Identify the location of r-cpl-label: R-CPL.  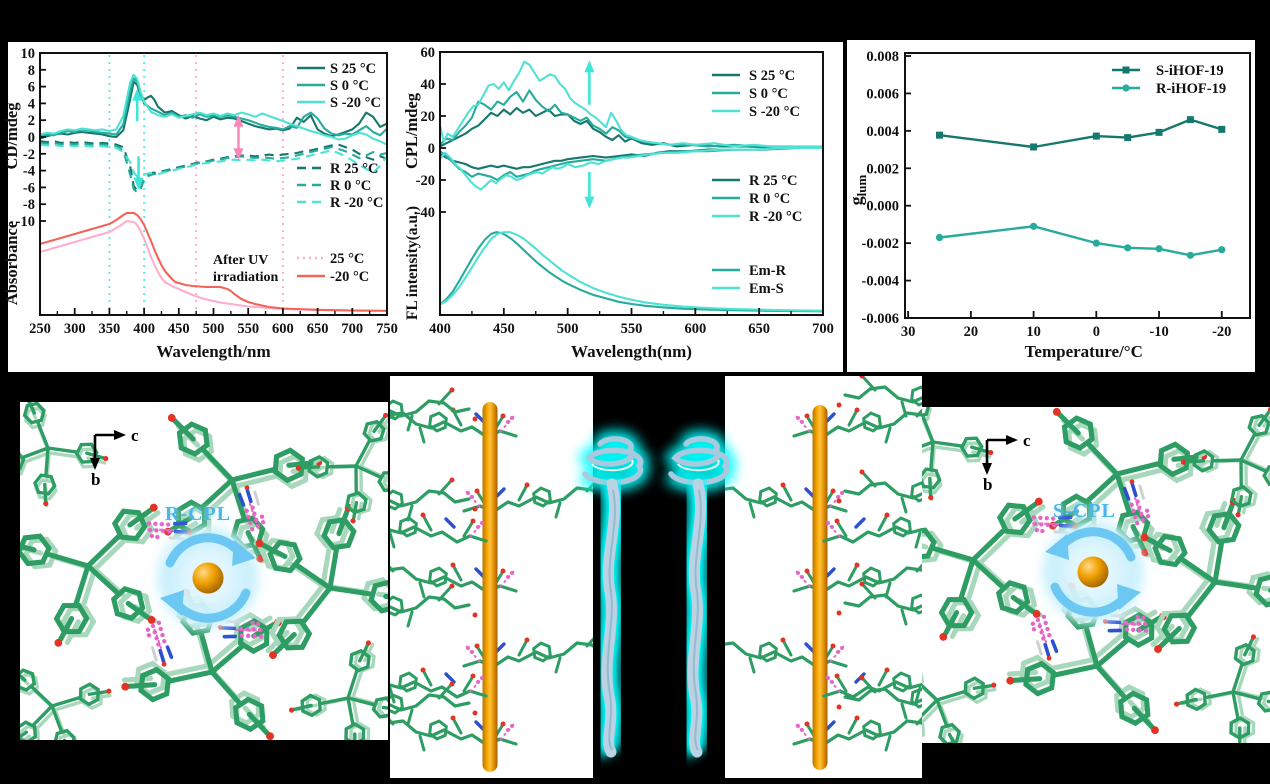
(198, 514).